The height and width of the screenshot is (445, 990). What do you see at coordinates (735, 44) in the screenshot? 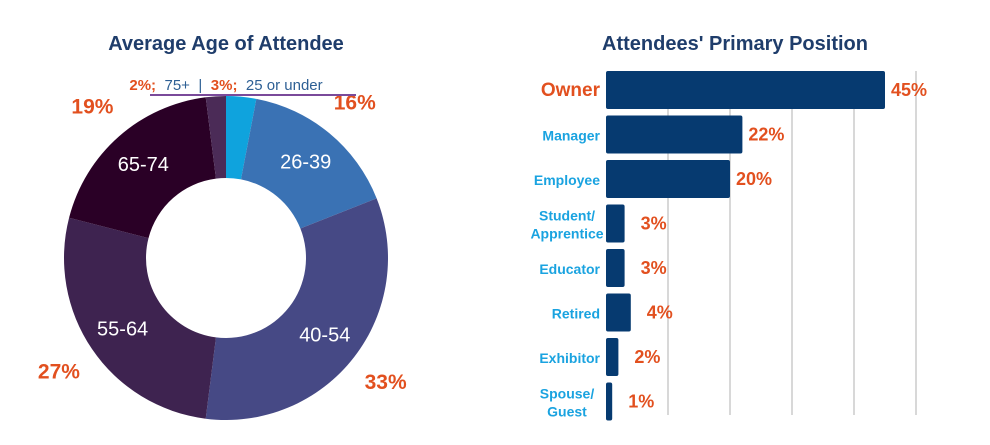
I see `bar-title: Attendees' Primary Position` at bounding box center [735, 44].